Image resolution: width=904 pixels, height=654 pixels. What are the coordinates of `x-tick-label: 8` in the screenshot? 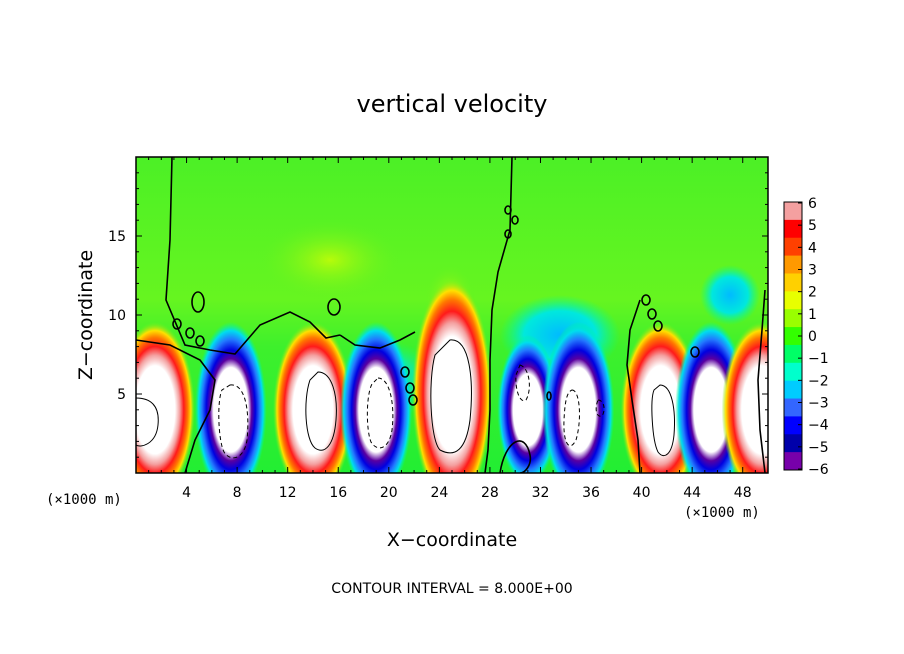 It's located at (237, 493).